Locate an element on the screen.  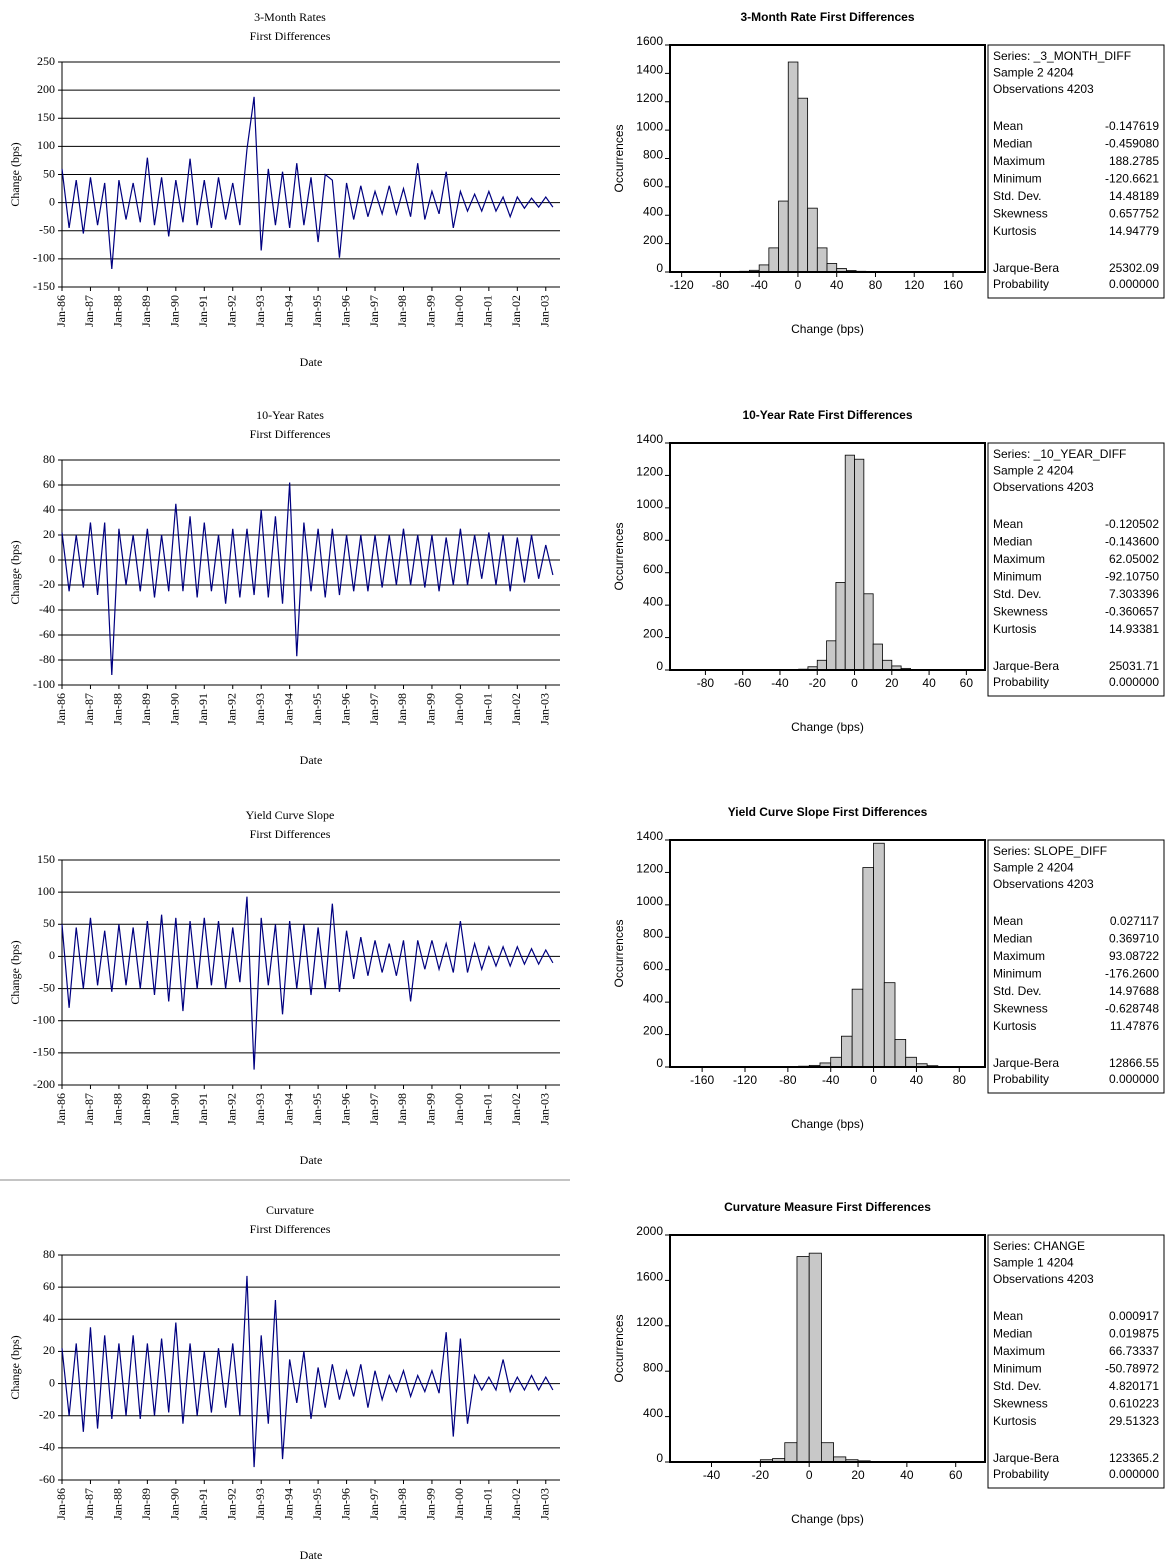
y-tick-label: 200 is located at coordinates (46, 89).